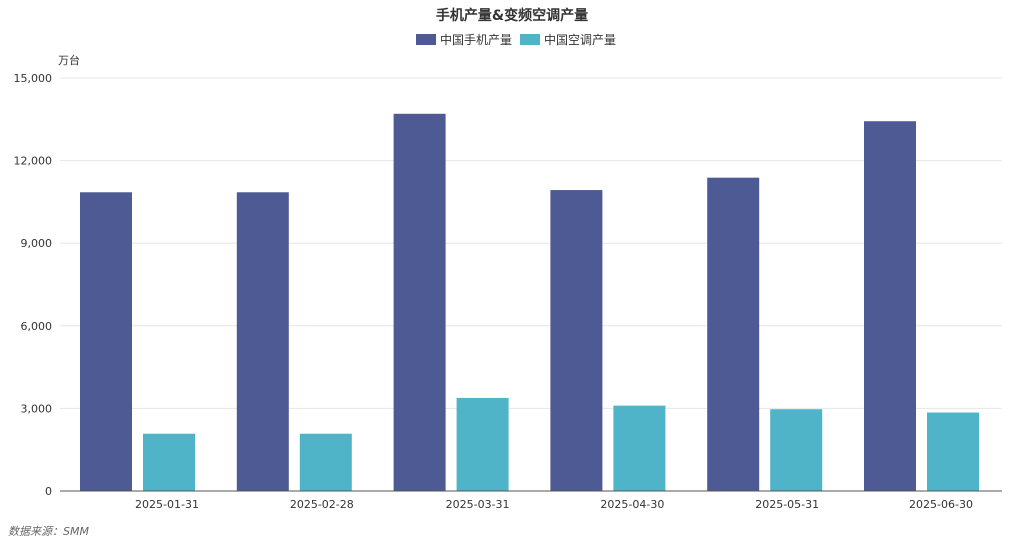  Describe the element at coordinates (632, 504) in the screenshot. I see `x-tick-label: 2025-04-30` at that location.